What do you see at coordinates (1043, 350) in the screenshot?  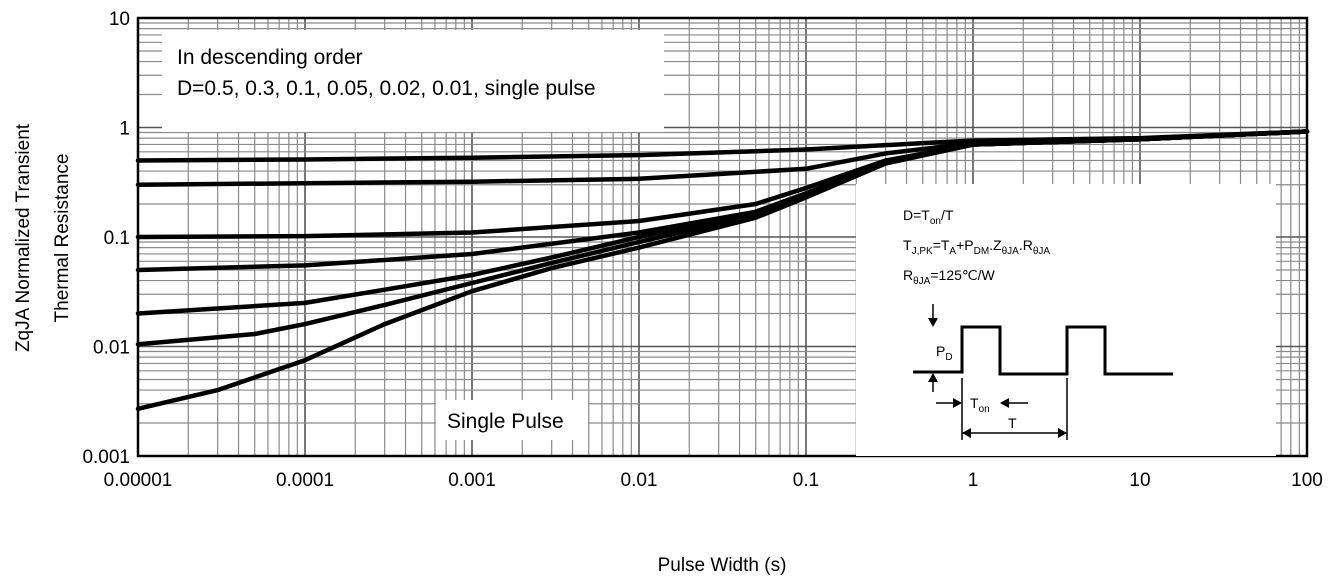 I see `pulse-waveform` at bounding box center [1043, 350].